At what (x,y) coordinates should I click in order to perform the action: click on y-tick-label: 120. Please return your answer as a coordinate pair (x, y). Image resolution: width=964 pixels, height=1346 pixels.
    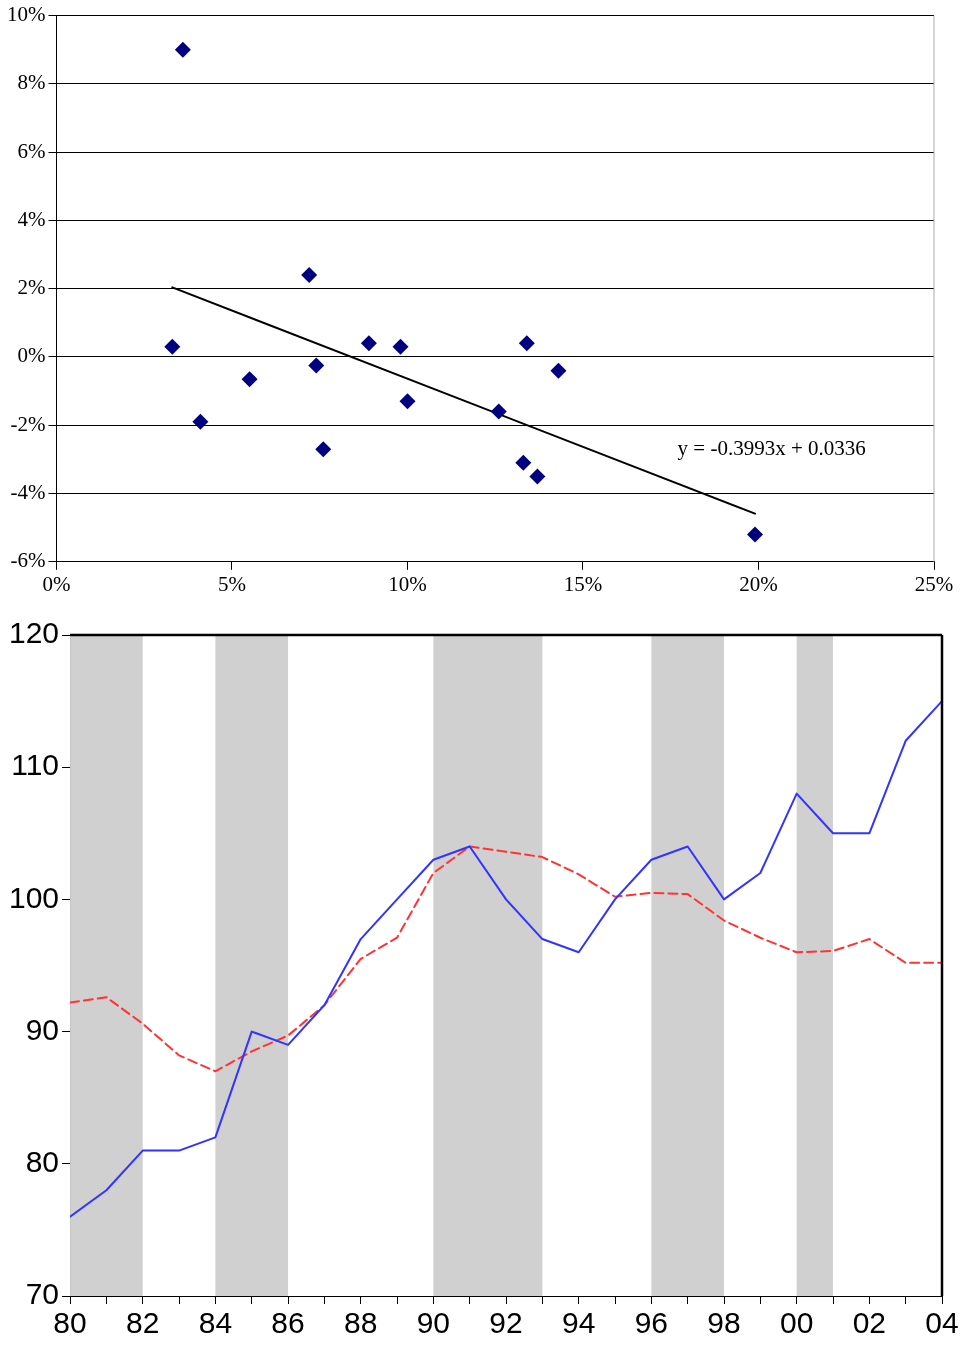
    Looking at the image, I should click on (34, 633).